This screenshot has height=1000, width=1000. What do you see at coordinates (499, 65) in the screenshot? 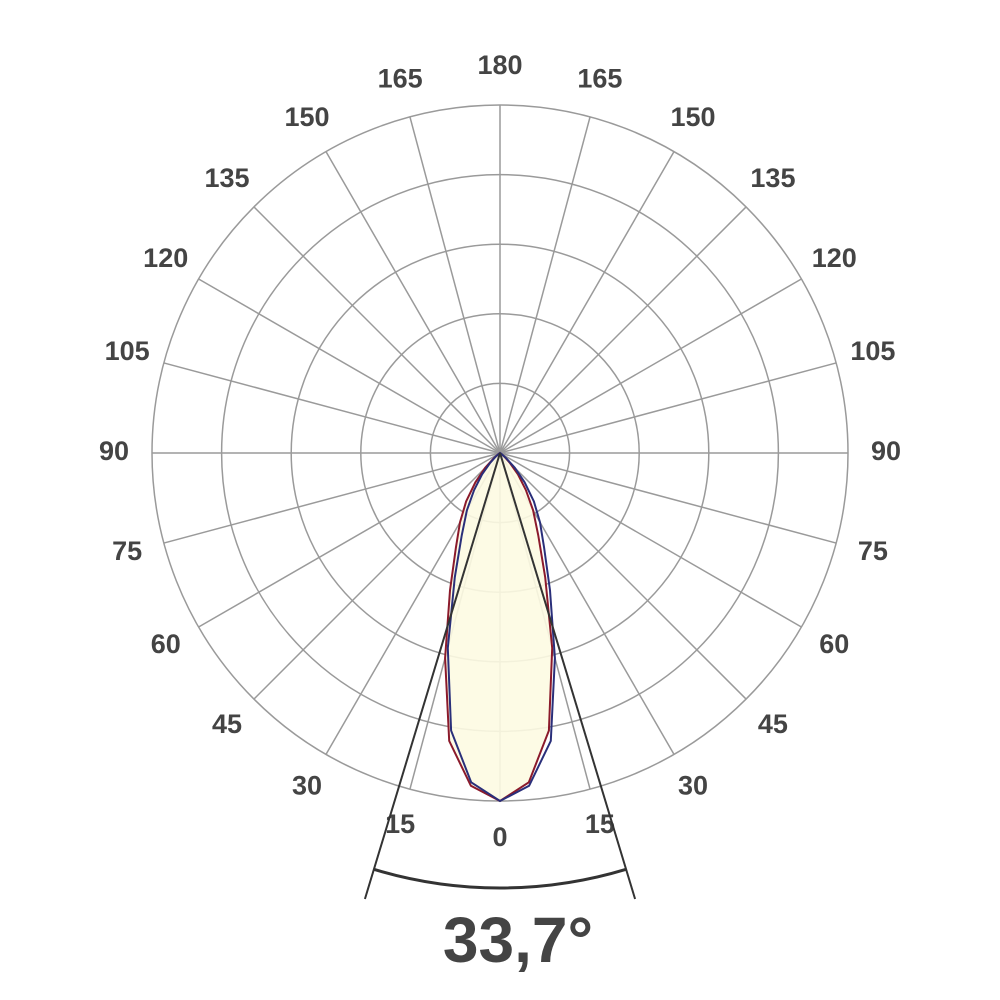
I see `angle-label: 180` at bounding box center [499, 65].